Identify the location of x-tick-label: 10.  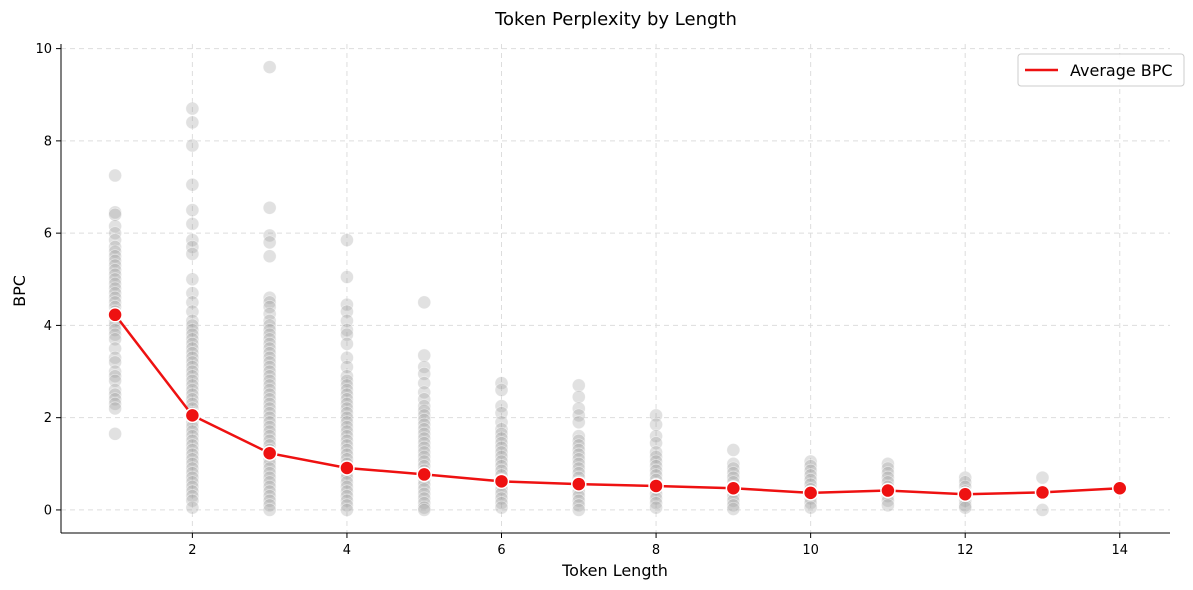
(810, 550).